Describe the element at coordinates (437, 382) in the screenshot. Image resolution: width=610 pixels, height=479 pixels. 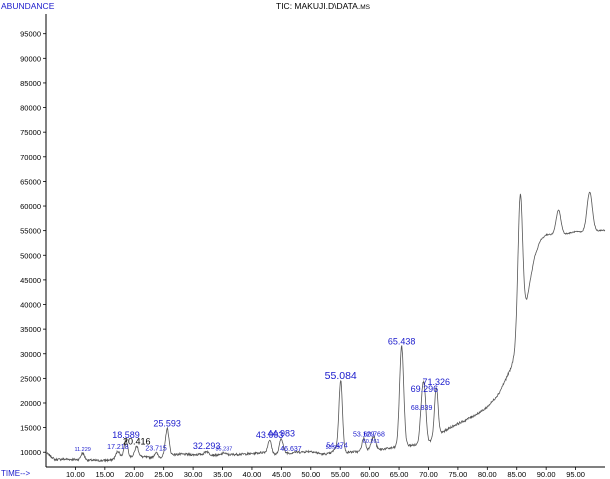
I see `peak-label: 71.326` at that location.